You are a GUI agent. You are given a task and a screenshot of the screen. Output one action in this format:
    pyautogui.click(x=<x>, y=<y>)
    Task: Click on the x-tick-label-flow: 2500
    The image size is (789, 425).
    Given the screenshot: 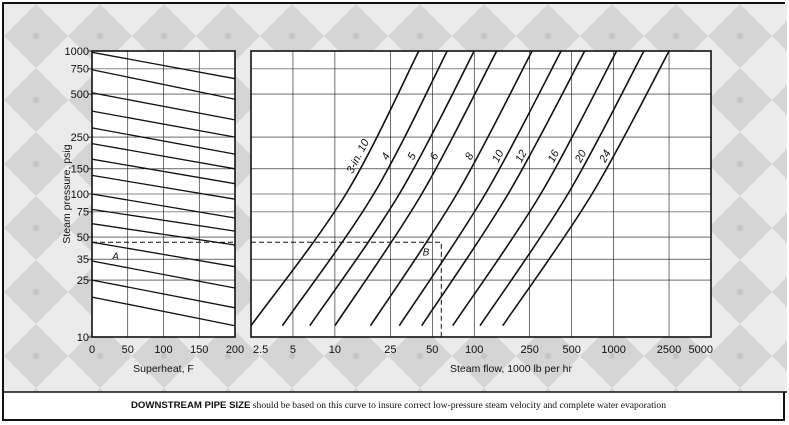 What is the action you would take?
    pyautogui.click(x=669, y=350)
    